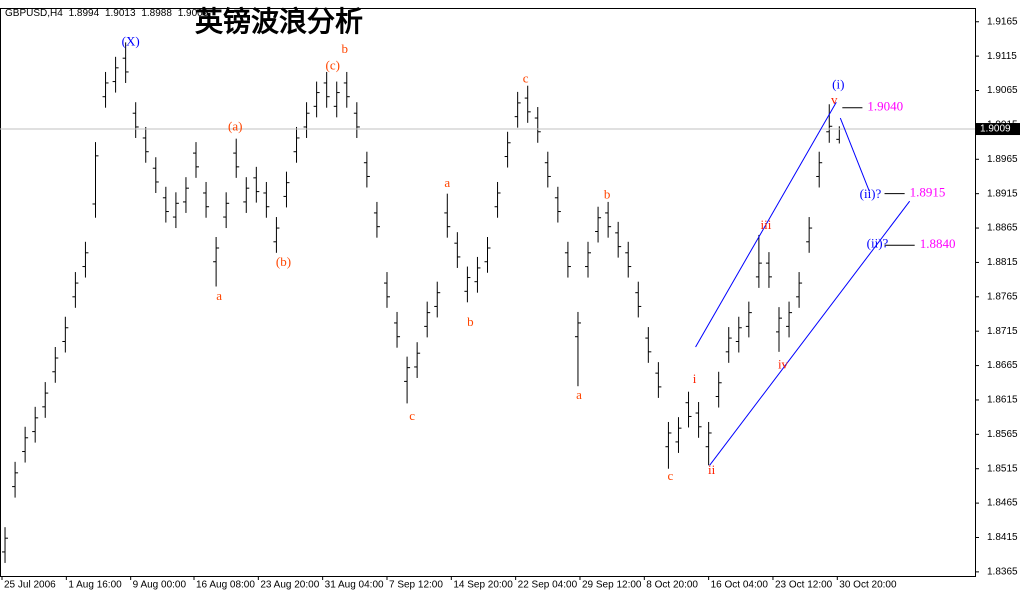  Describe the element at coordinates (740, 585) in the screenshot. I see `x-tick-label: 16 Oct 04:00` at that location.